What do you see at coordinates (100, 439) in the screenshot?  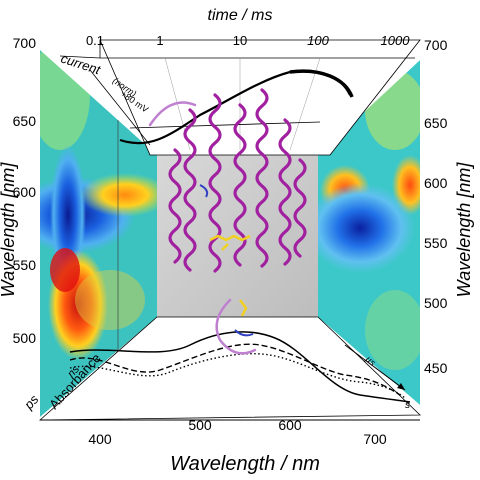 I see `bottom-tick-400: 400` at bounding box center [100, 439].